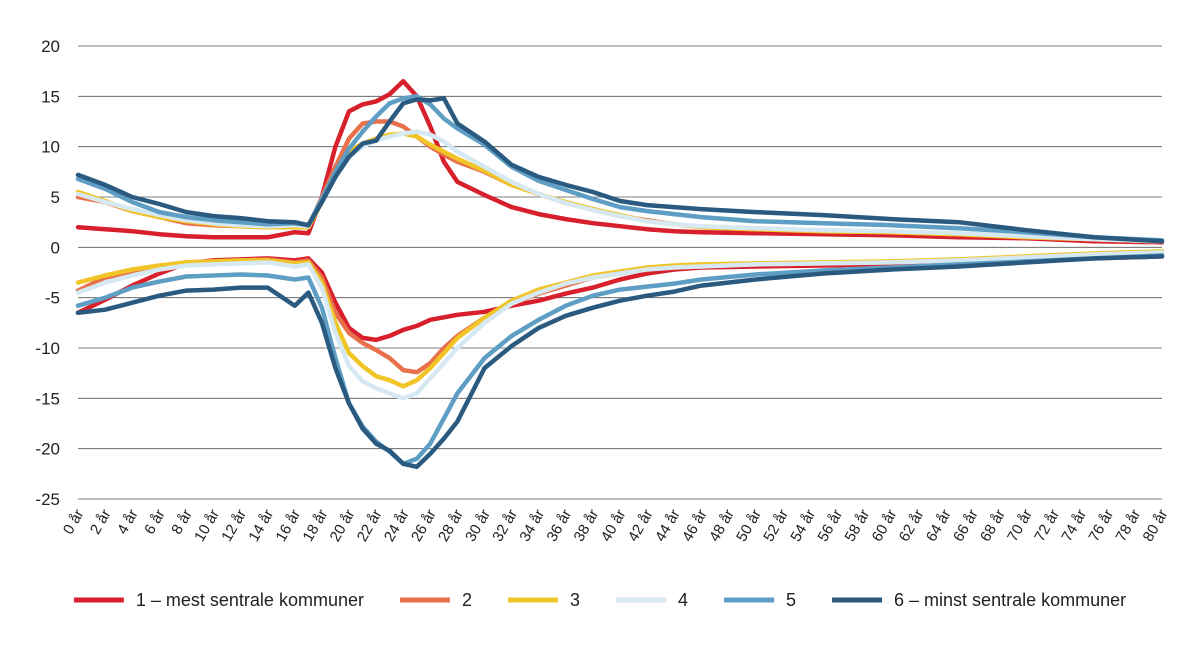 This screenshot has width=1200, height=646. What do you see at coordinates (50, 147) in the screenshot?
I see `y-tick-label: 10` at bounding box center [50, 147].